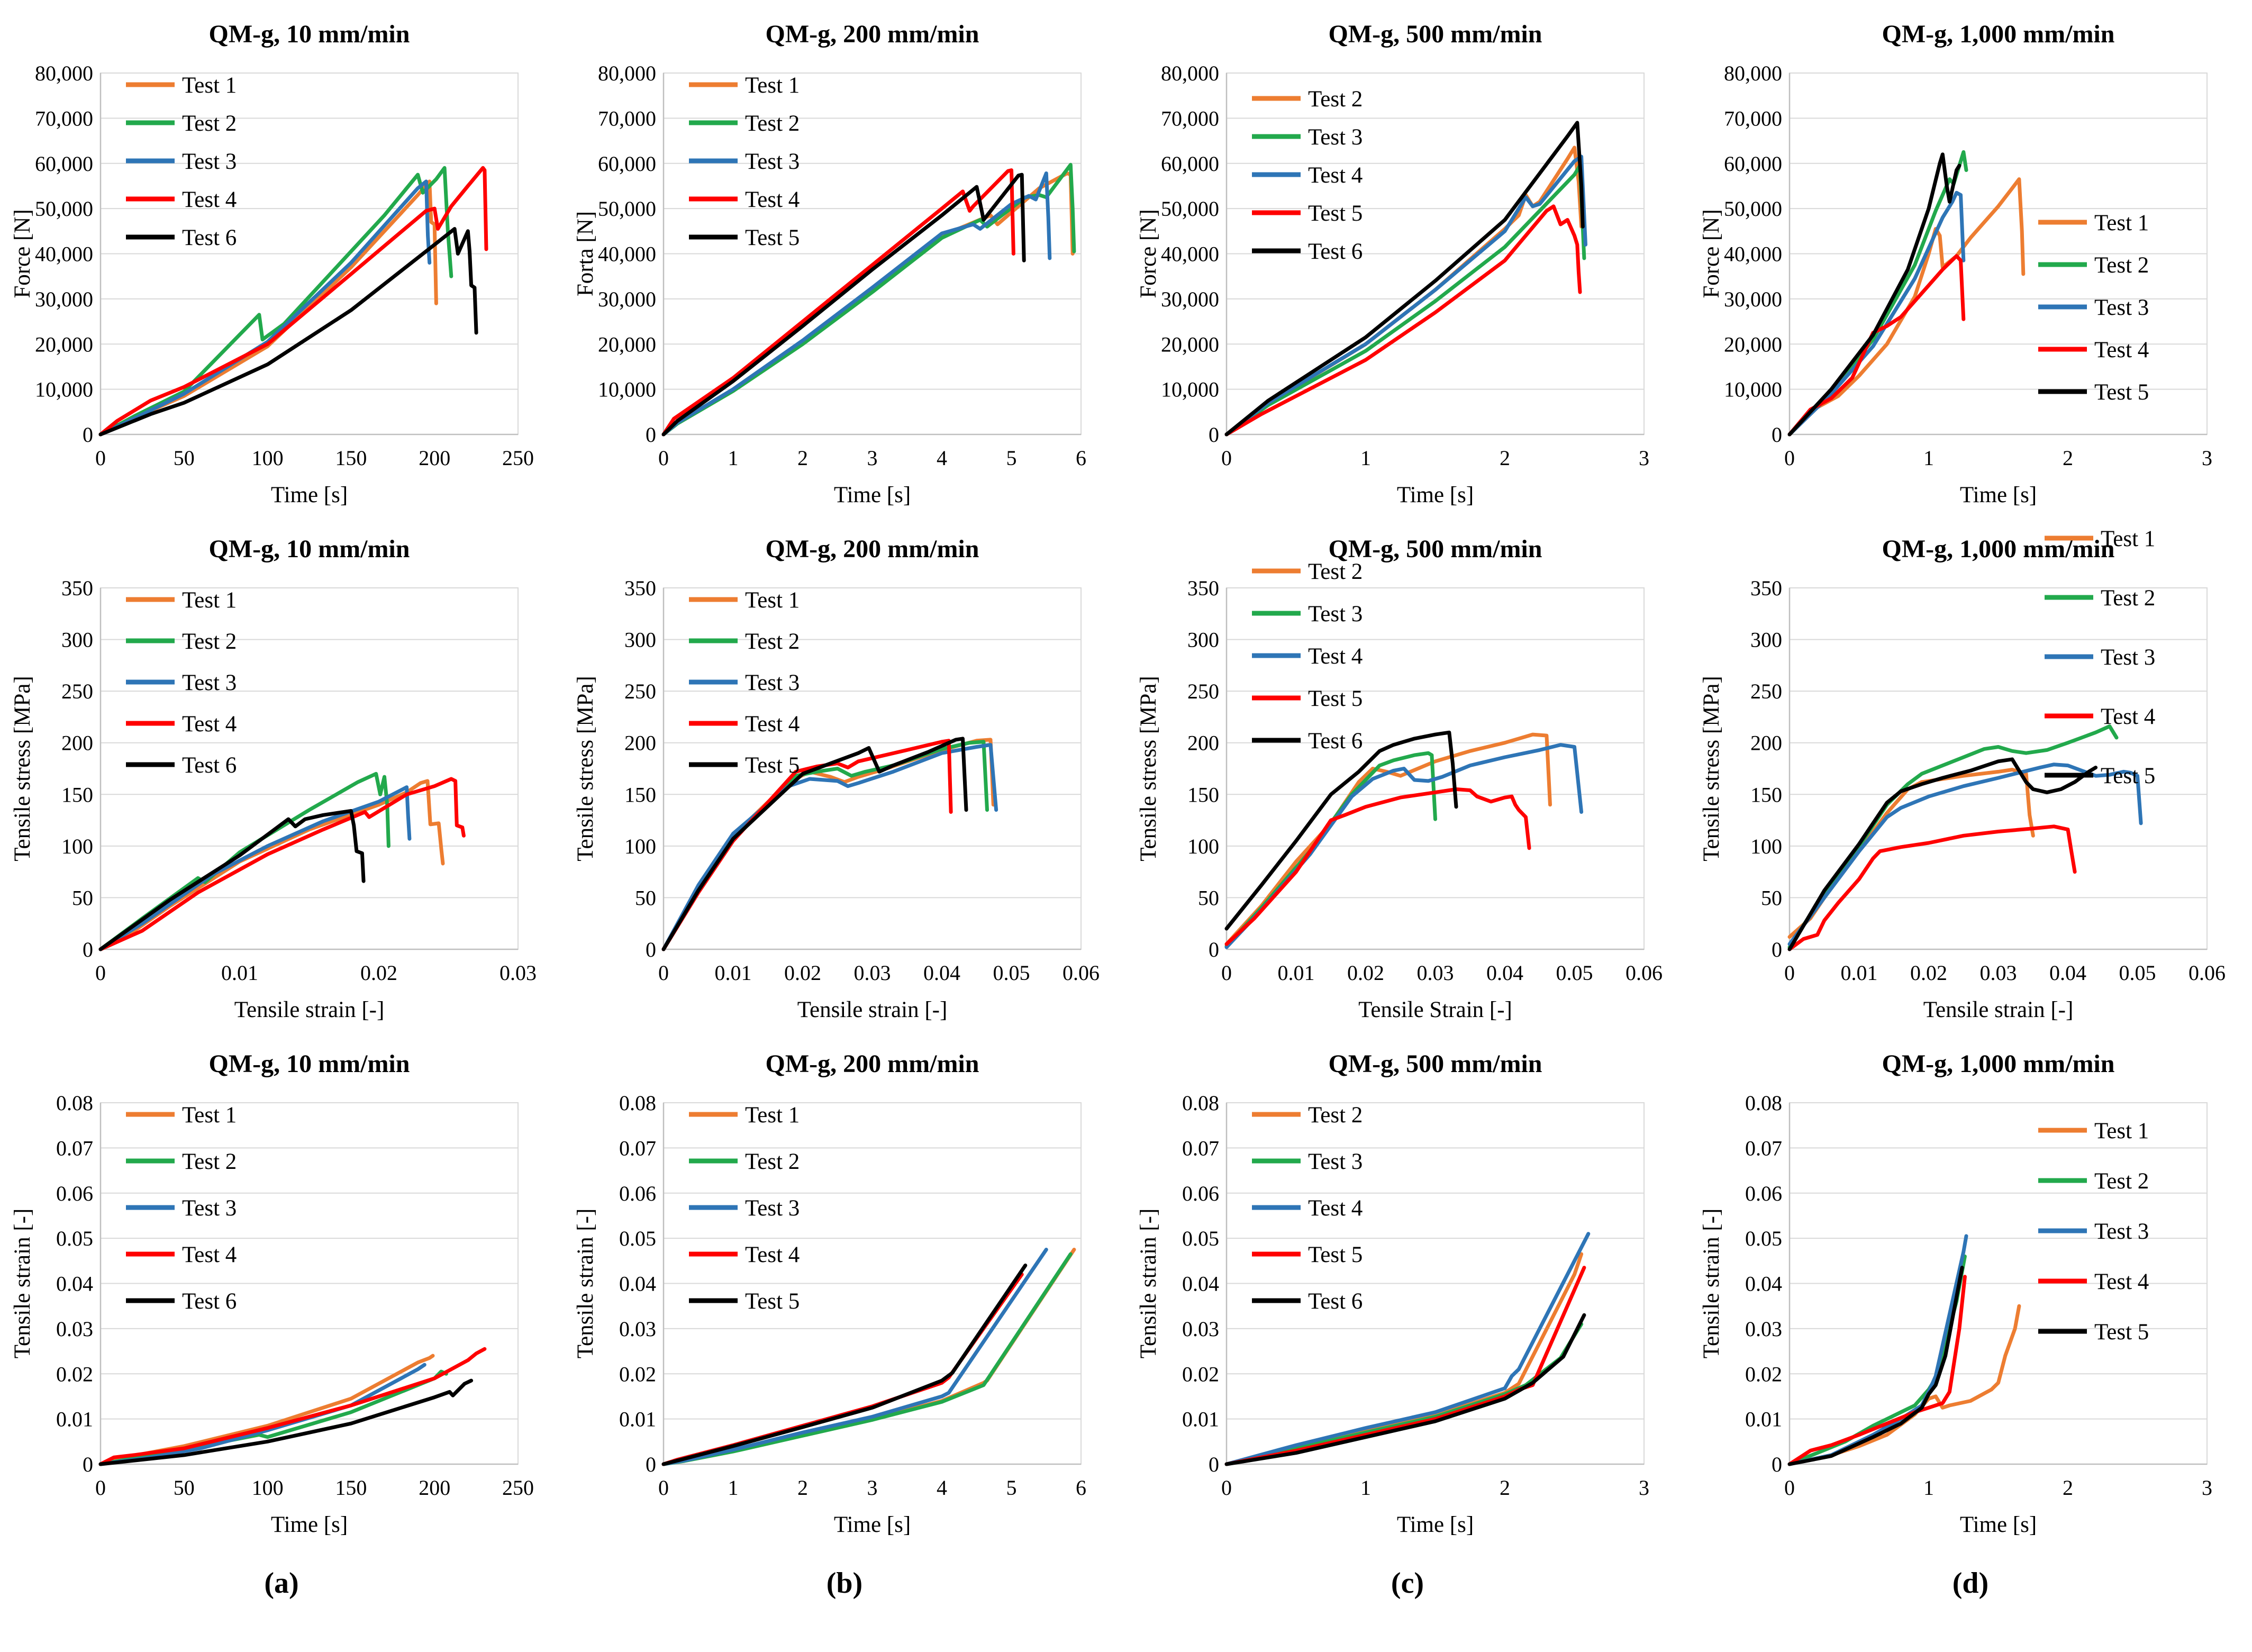  What do you see at coordinates (1766, 588) in the screenshot?
I see `y-tick-label: 350` at bounding box center [1766, 588].